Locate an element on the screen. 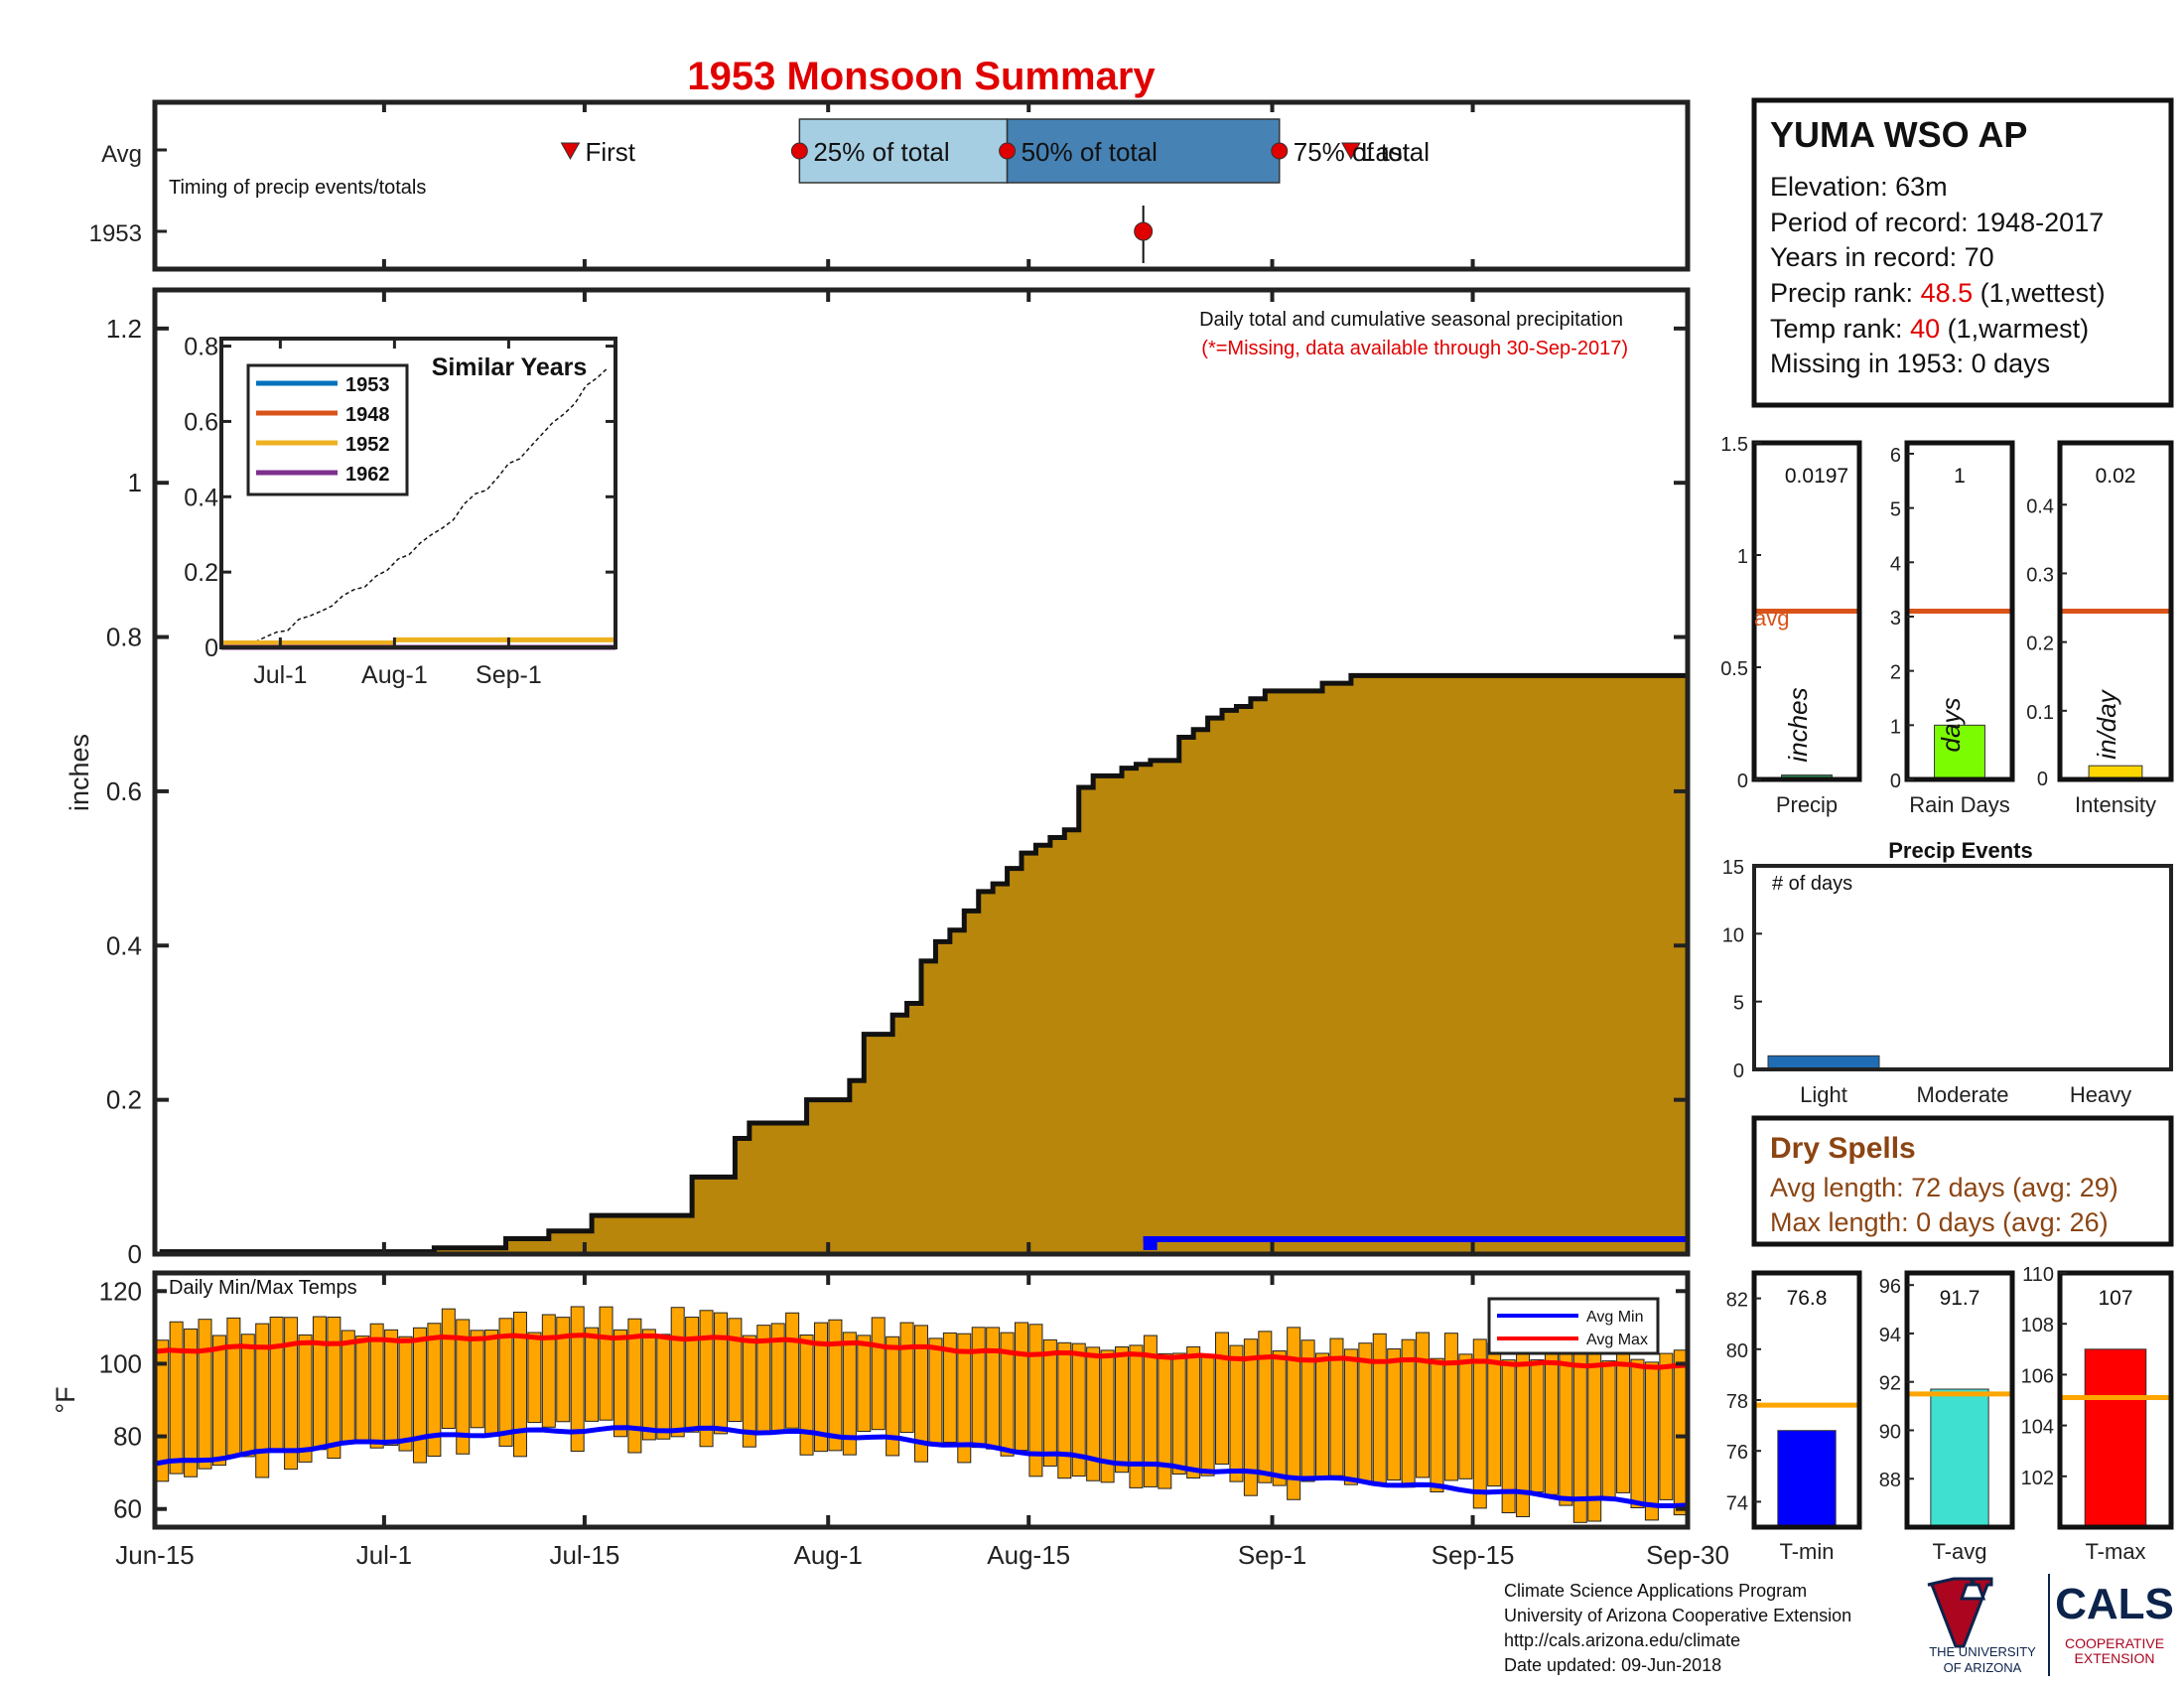 The height and width of the screenshot is (1688, 2184). station-precip-rank: Precip rank: 48.5 (1,wettest) is located at coordinates (1938, 293).